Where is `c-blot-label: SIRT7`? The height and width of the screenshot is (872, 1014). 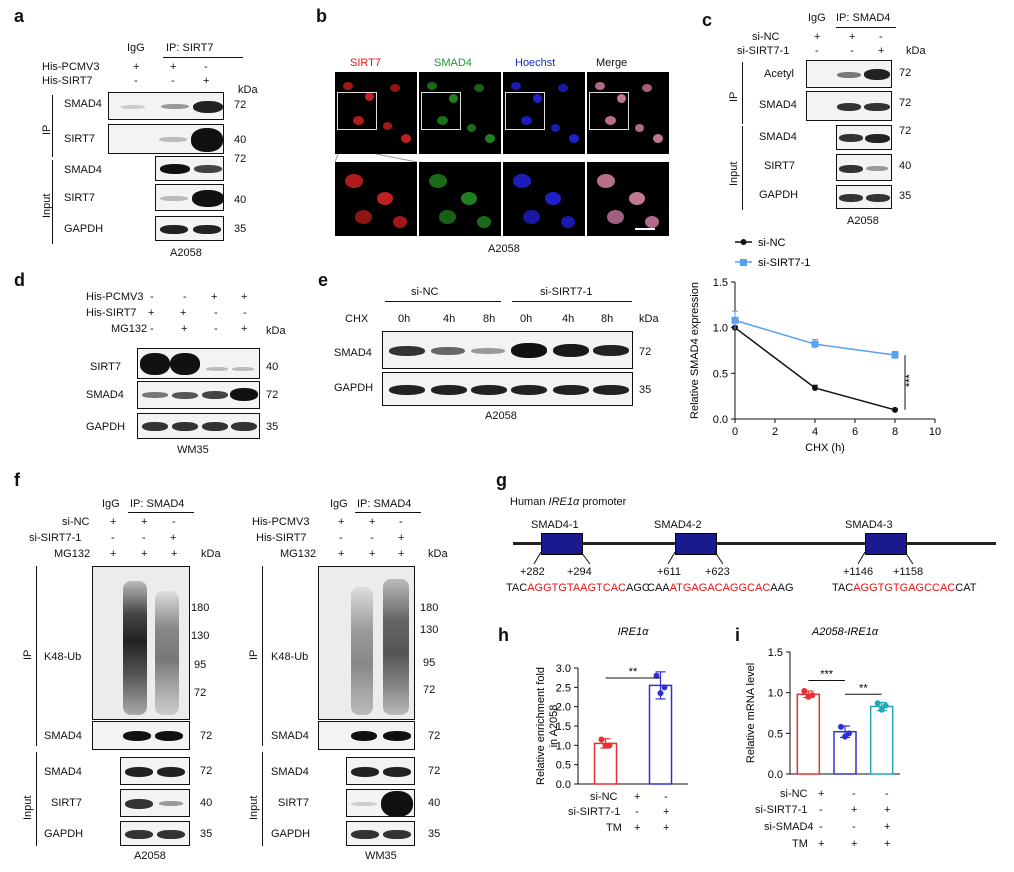 c-blot-label: SIRT7 is located at coordinates (779, 166).